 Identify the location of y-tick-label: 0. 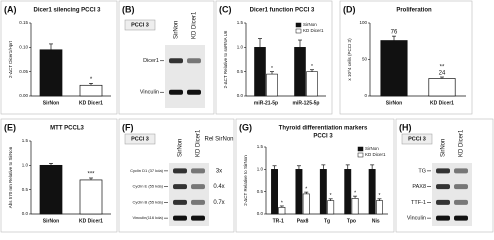
(365, 95).